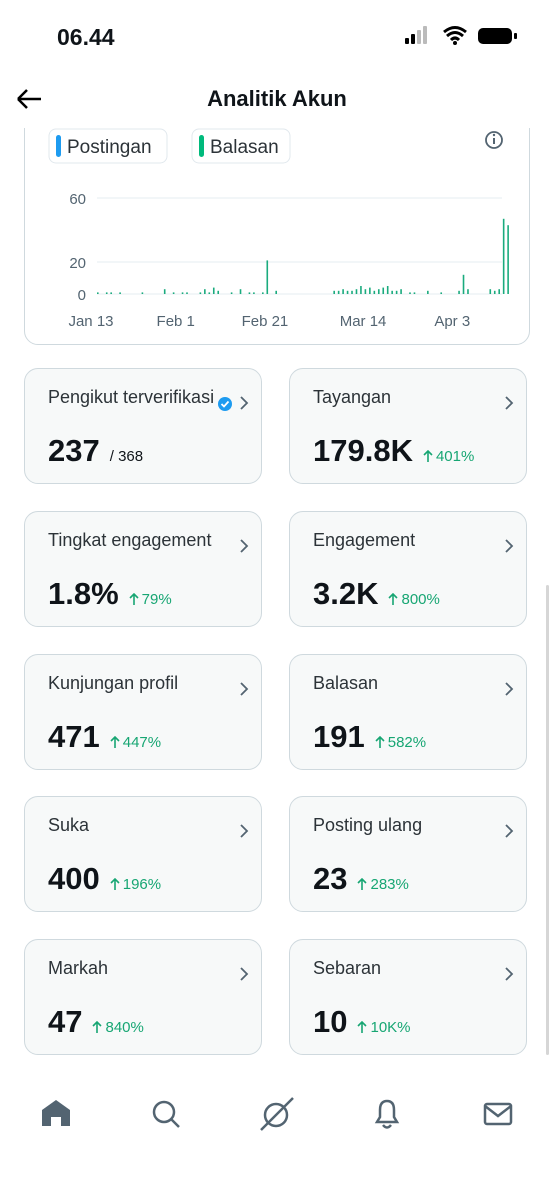 The height and width of the screenshot is (1199, 554). I want to click on metric-number: 191, so click(339, 736).